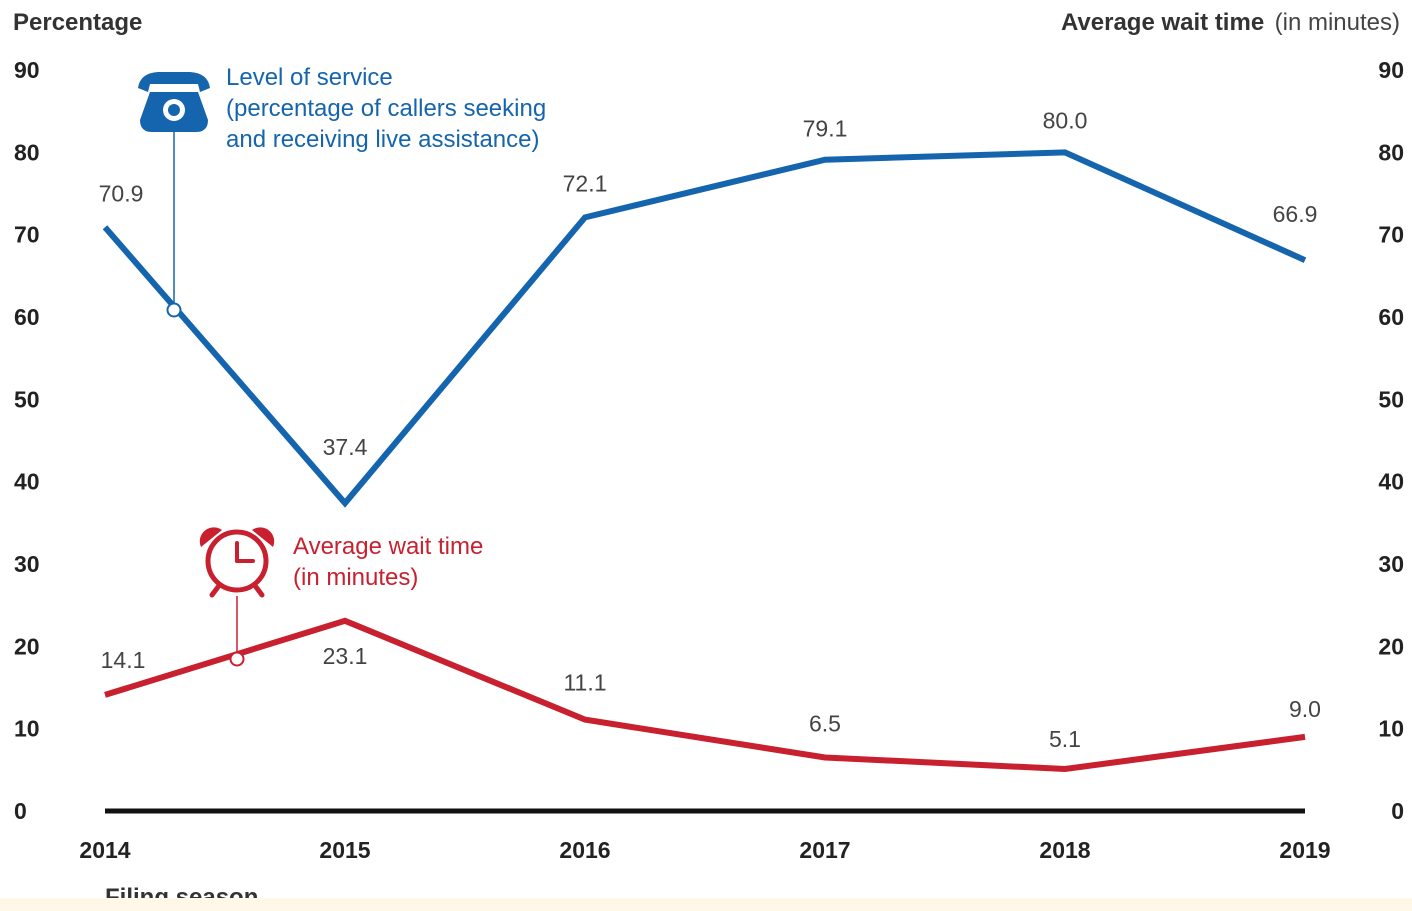 This screenshot has width=1412, height=911. What do you see at coordinates (1391, 564) in the screenshot?
I see `right-y-tick-label: 30` at bounding box center [1391, 564].